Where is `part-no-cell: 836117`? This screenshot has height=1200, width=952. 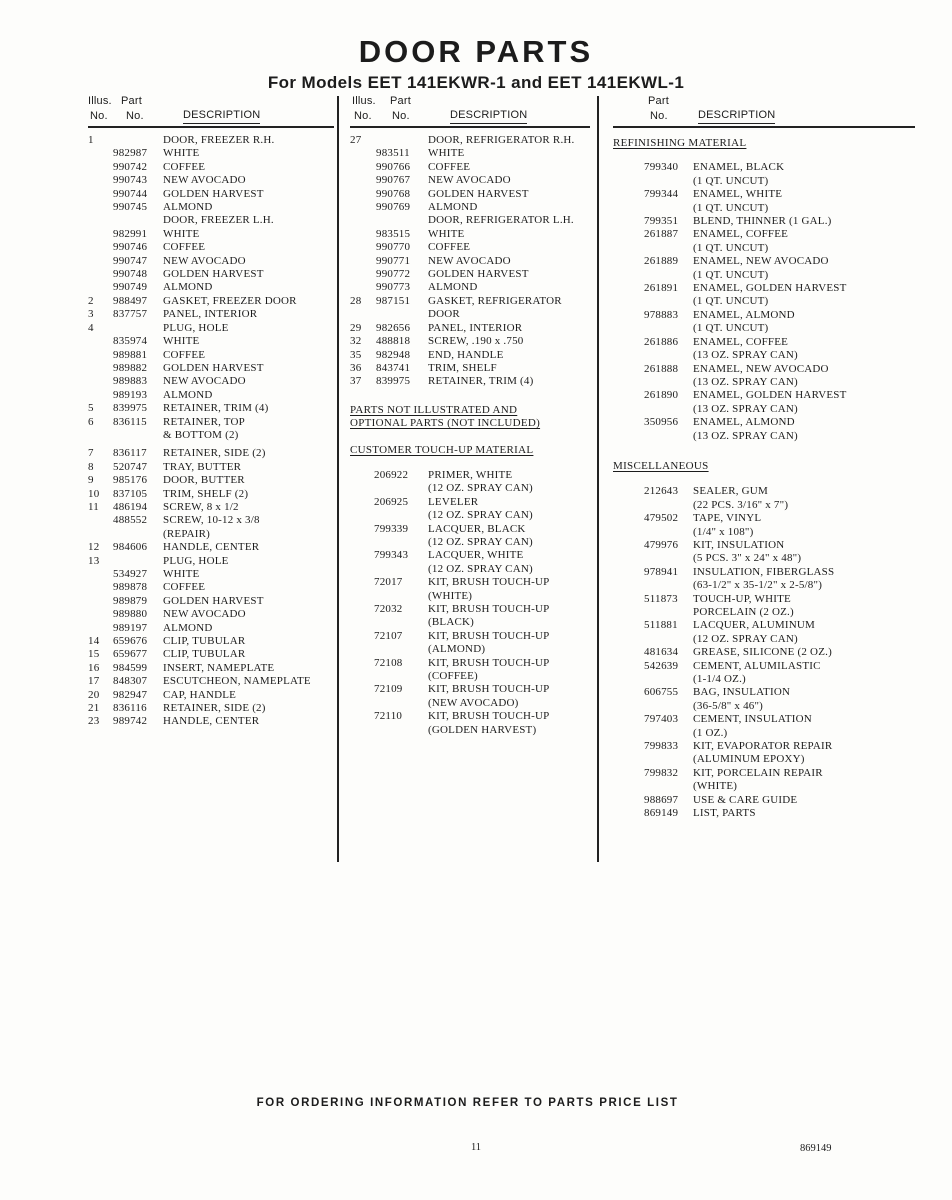
part-no-cell: 836117 is located at coordinates (130, 453).